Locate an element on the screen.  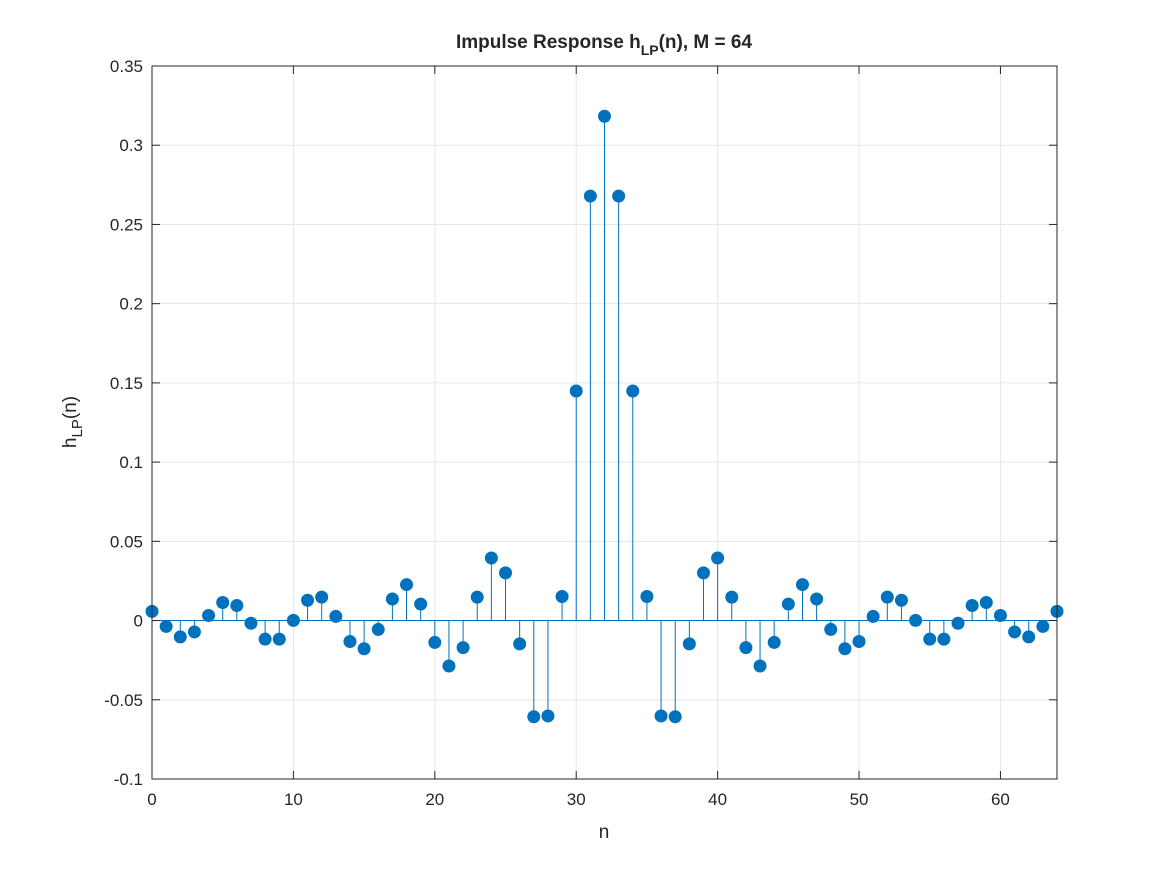
chart-title: Impulse Response hLP(n), M = 64 is located at coordinates (604, 45).